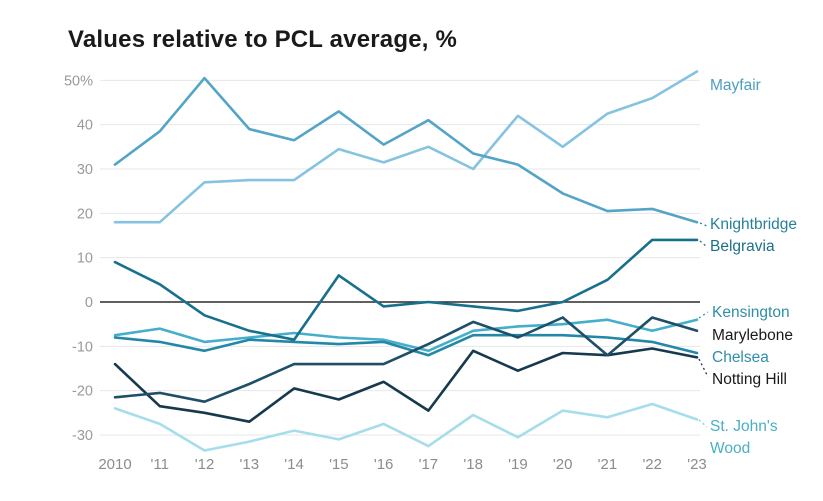  I want to click on series-line-marylebone, so click(406, 360).